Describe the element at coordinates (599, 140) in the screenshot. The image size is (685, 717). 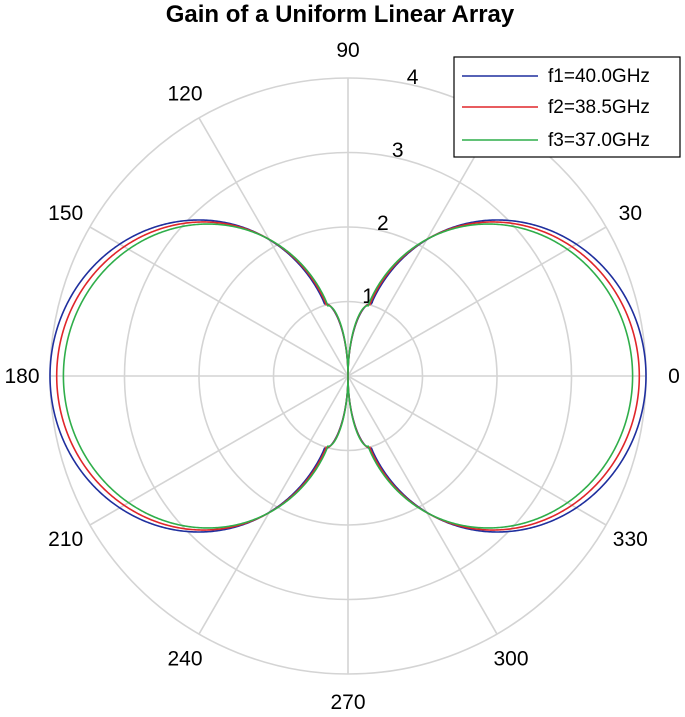
I see `legend-label-f3: f3=37.0GHz` at that location.